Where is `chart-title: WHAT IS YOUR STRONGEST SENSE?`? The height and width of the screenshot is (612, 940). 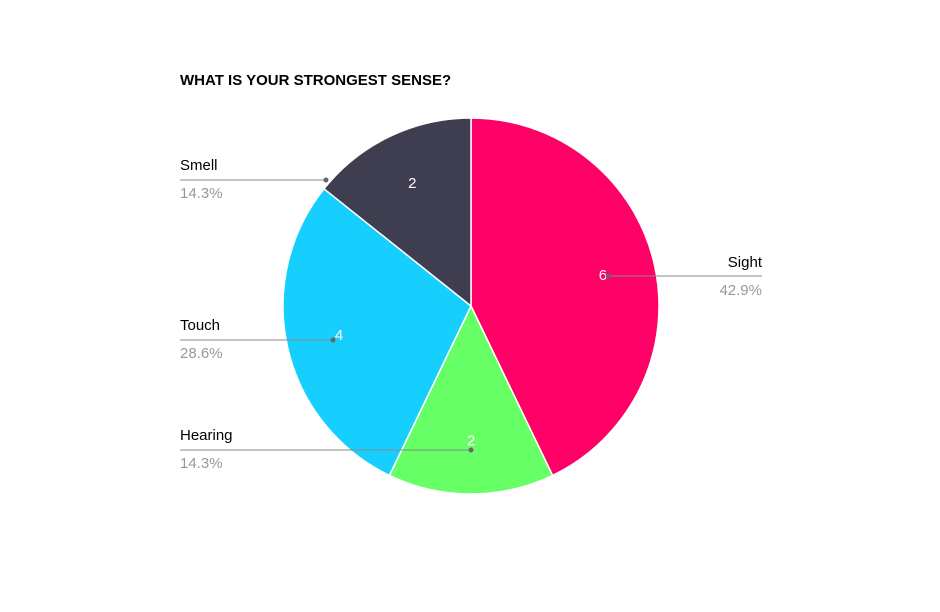 chart-title: WHAT IS YOUR STRONGEST SENSE? is located at coordinates (315, 80).